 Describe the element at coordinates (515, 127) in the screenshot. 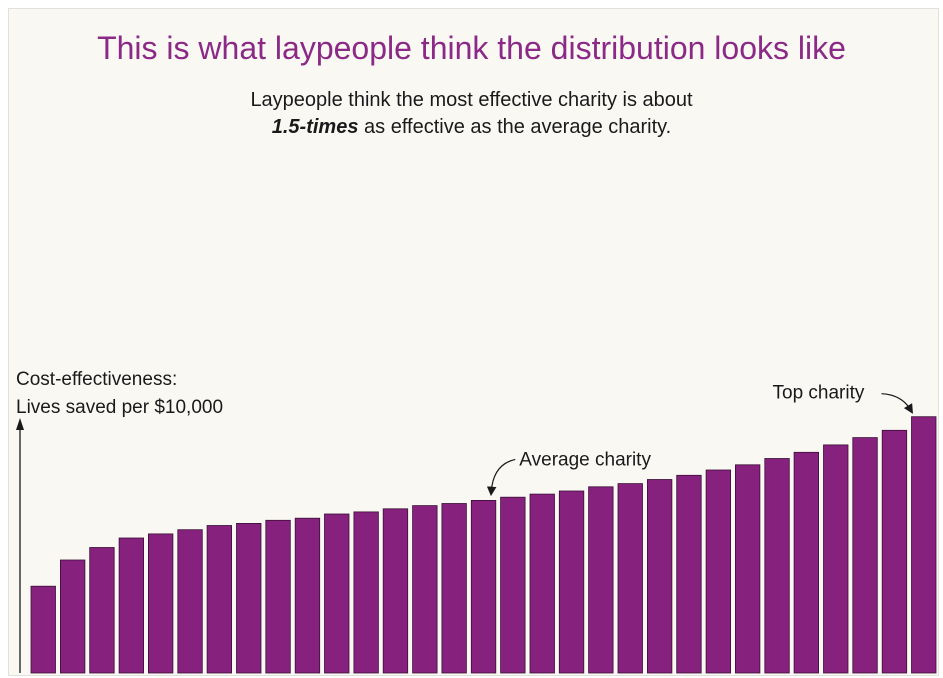

I see `subtitle-line-2-rest: as effective as the average charity.` at that location.